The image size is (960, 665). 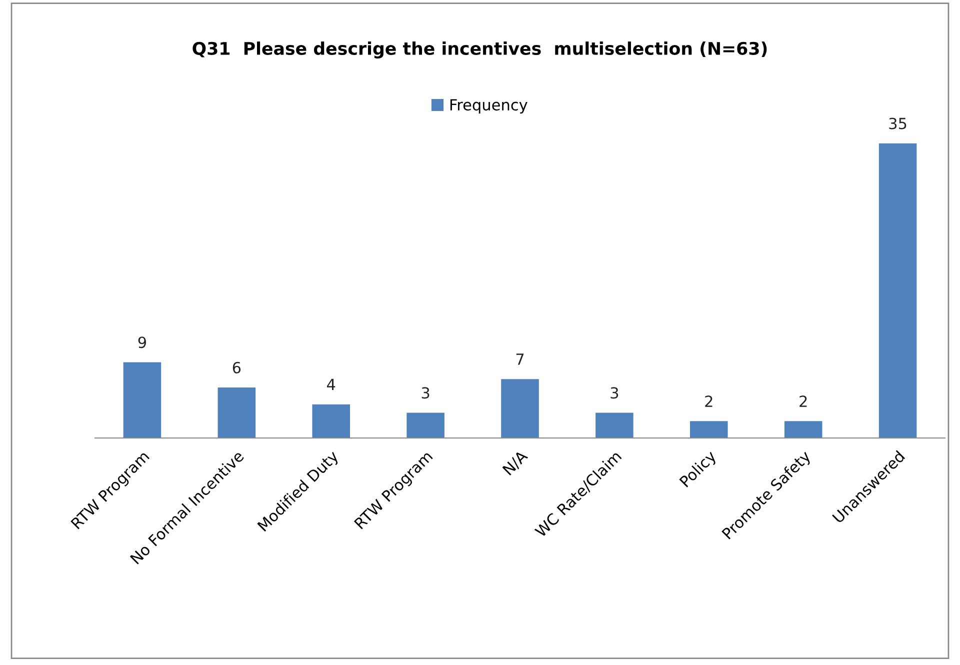 I want to click on data-label: 35, so click(x=897, y=124).